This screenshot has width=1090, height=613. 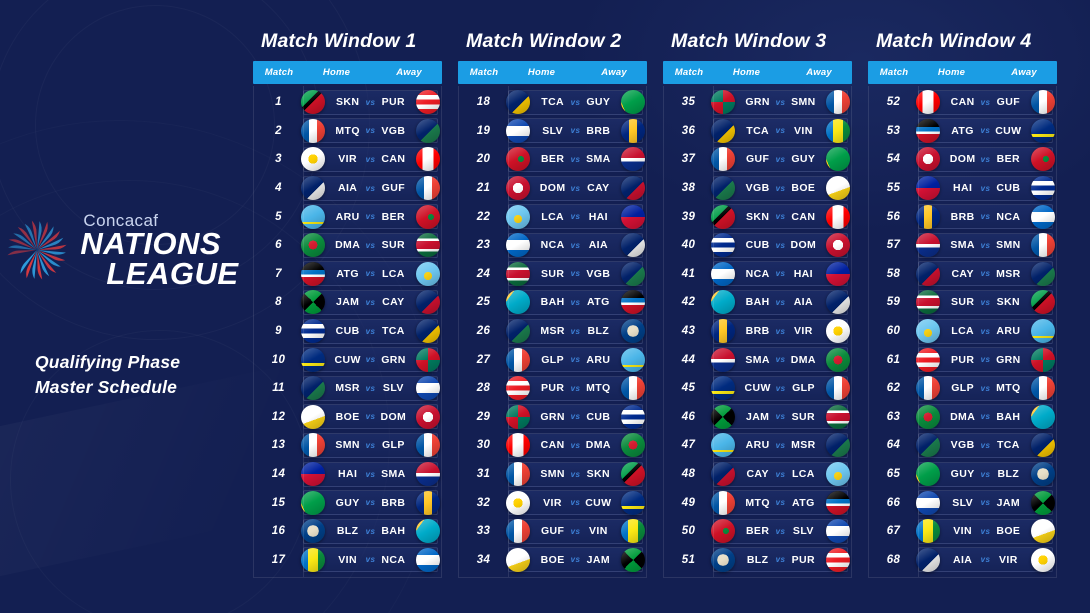 What do you see at coordinates (575, 331) in the screenshot?
I see `match-fixture: MSR vs BLZ` at bounding box center [575, 331].